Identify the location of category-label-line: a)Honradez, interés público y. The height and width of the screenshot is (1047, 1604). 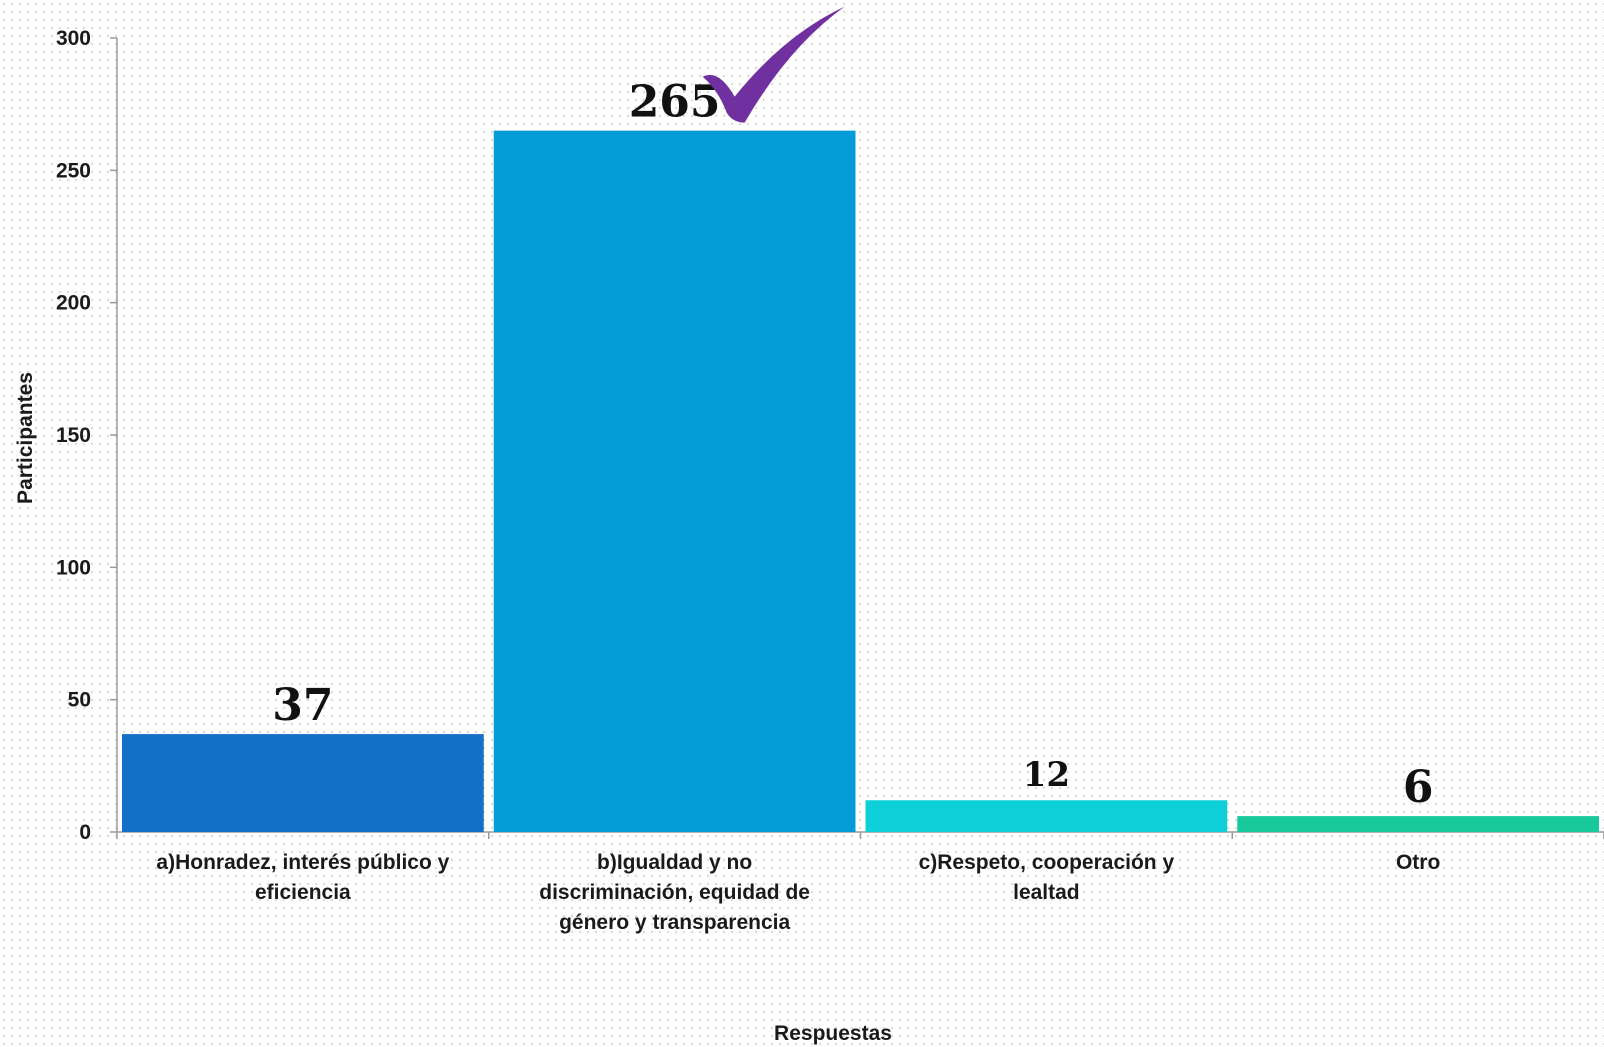
(302, 862).